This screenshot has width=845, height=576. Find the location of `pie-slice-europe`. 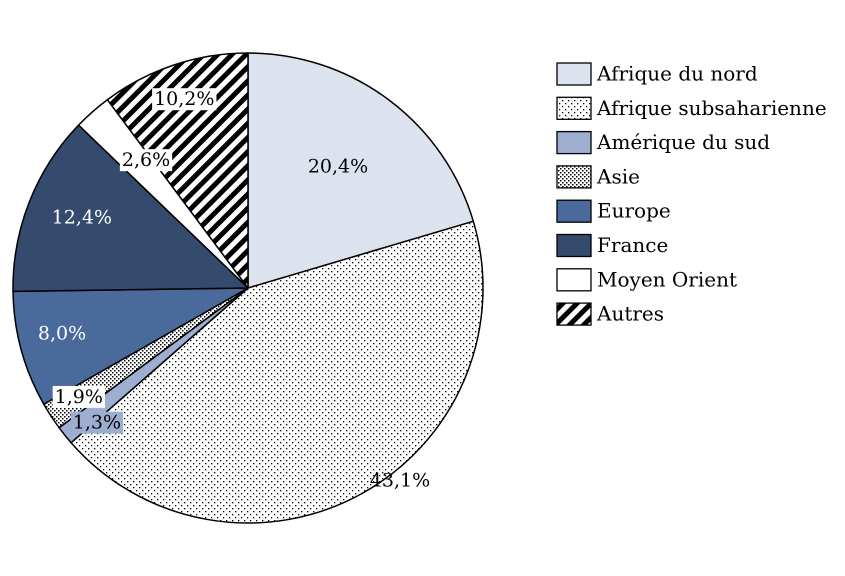

pie-slice-europe is located at coordinates (130, 346).